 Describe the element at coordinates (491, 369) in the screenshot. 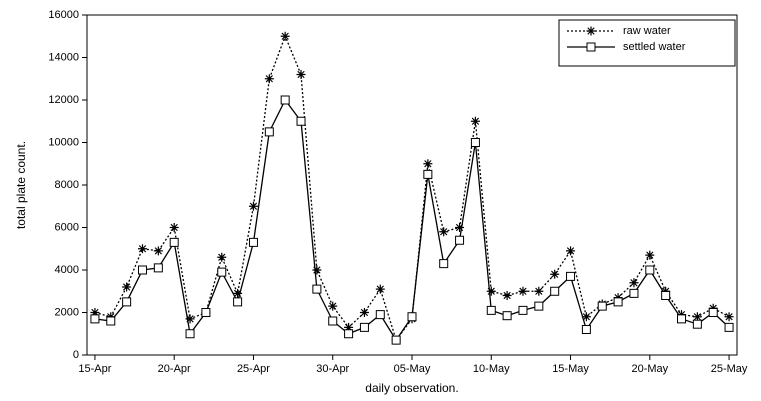

I see `x-tick-label: 10-May` at that location.